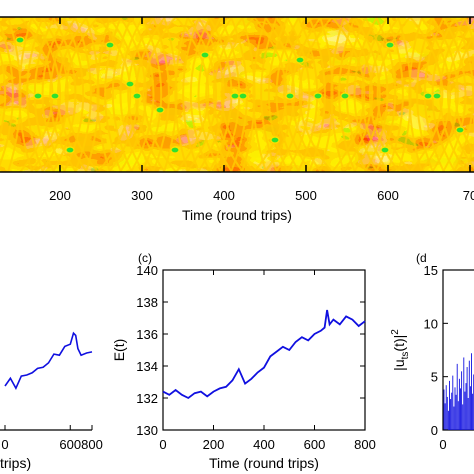  What do you see at coordinates (431, 323) in the screenshot?
I see `chart-d-y-tick-label: 10` at bounding box center [431, 323].